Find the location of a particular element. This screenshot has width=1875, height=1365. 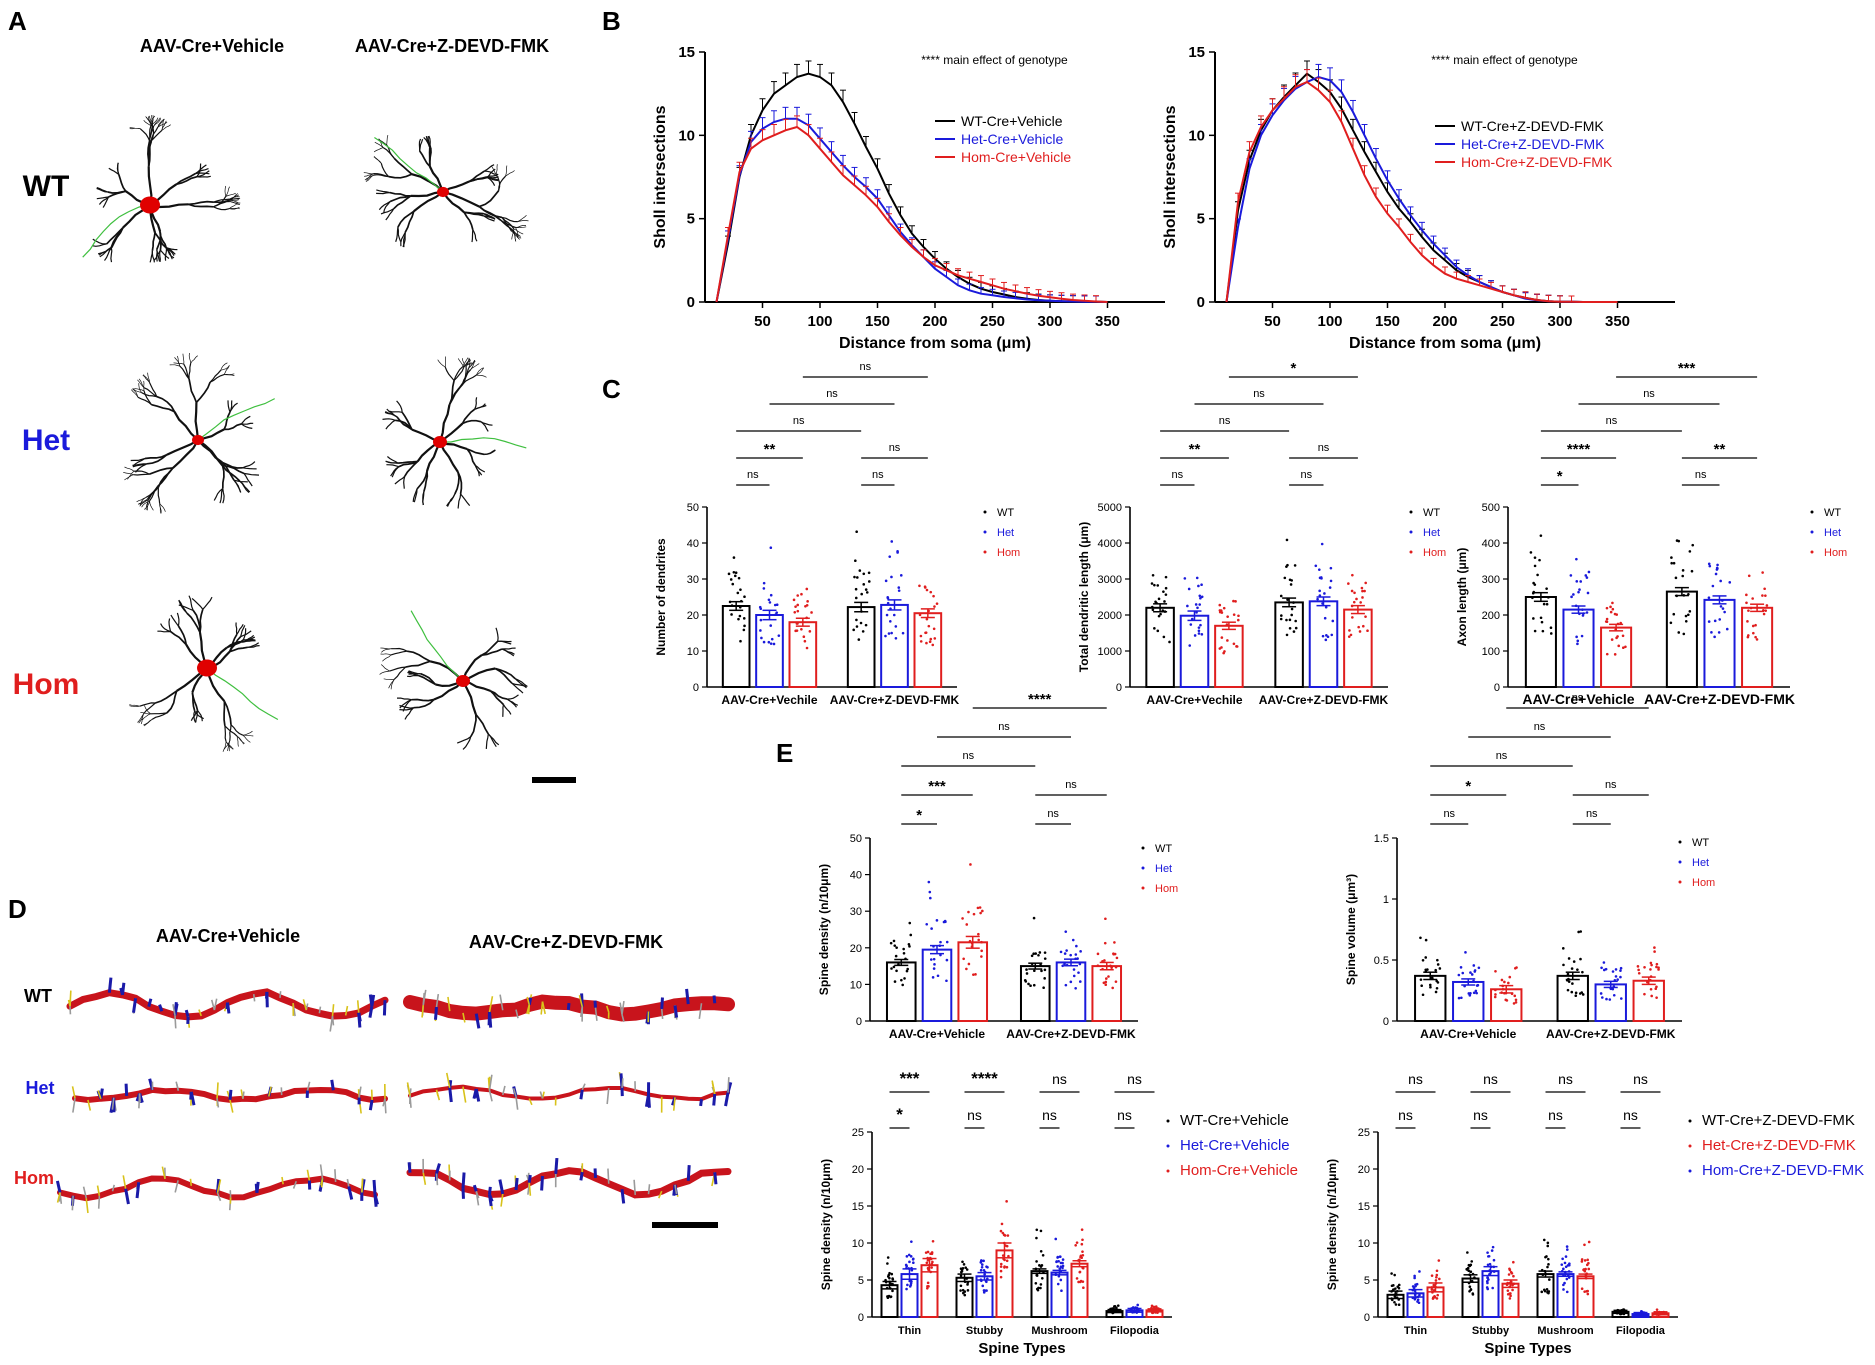

y-tick-label: 30 is located at coordinates (856, 912).